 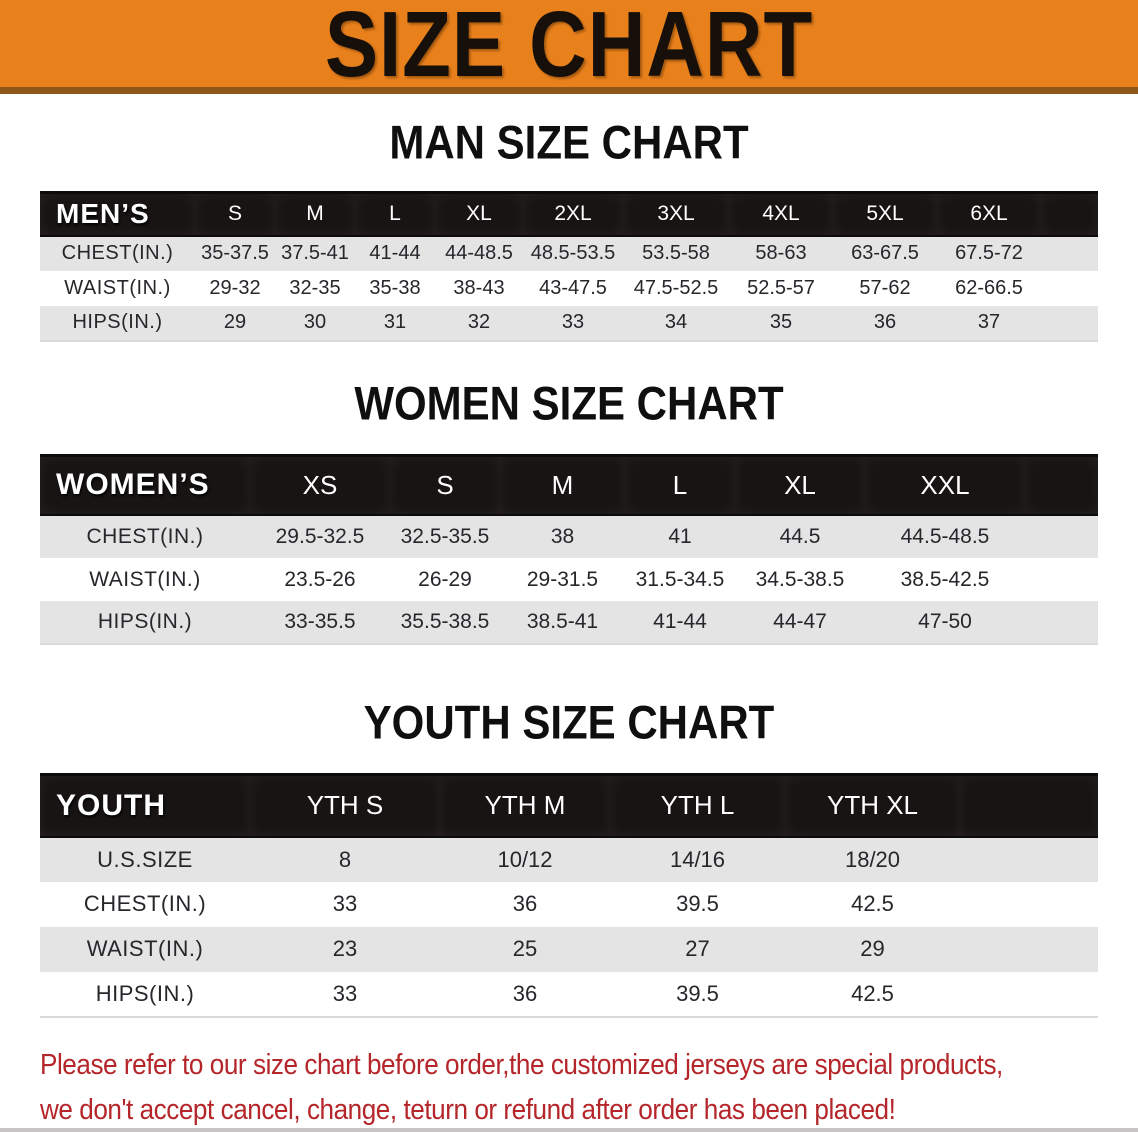 I want to click on table-cell: 62-66.5, so click(x=989, y=288).